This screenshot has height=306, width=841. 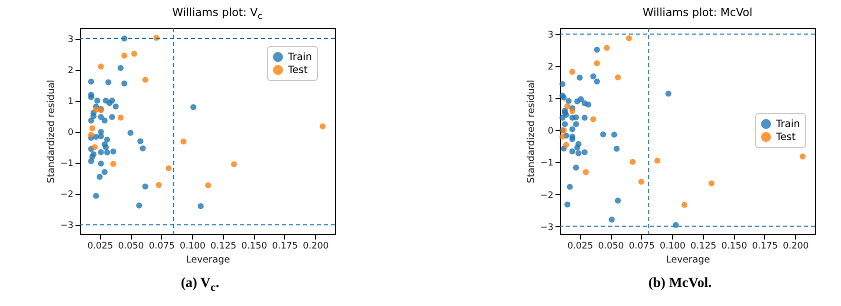 I want to click on chart-title: Williams plot: McVol, so click(x=698, y=13).